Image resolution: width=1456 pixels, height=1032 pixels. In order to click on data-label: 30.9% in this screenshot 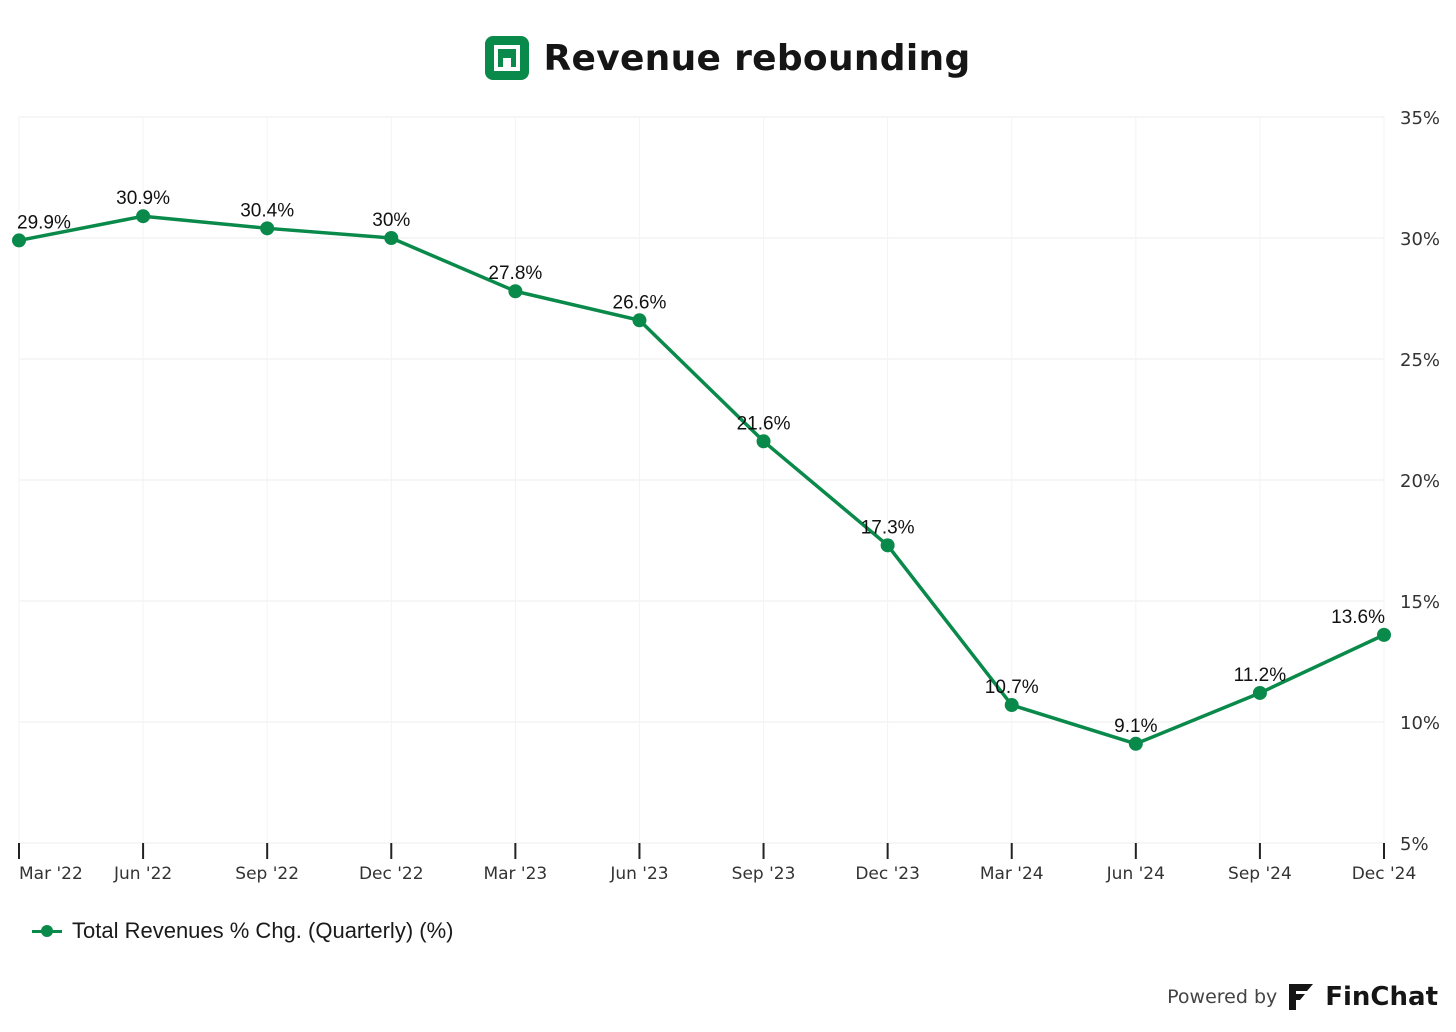, I will do `click(143, 198)`.